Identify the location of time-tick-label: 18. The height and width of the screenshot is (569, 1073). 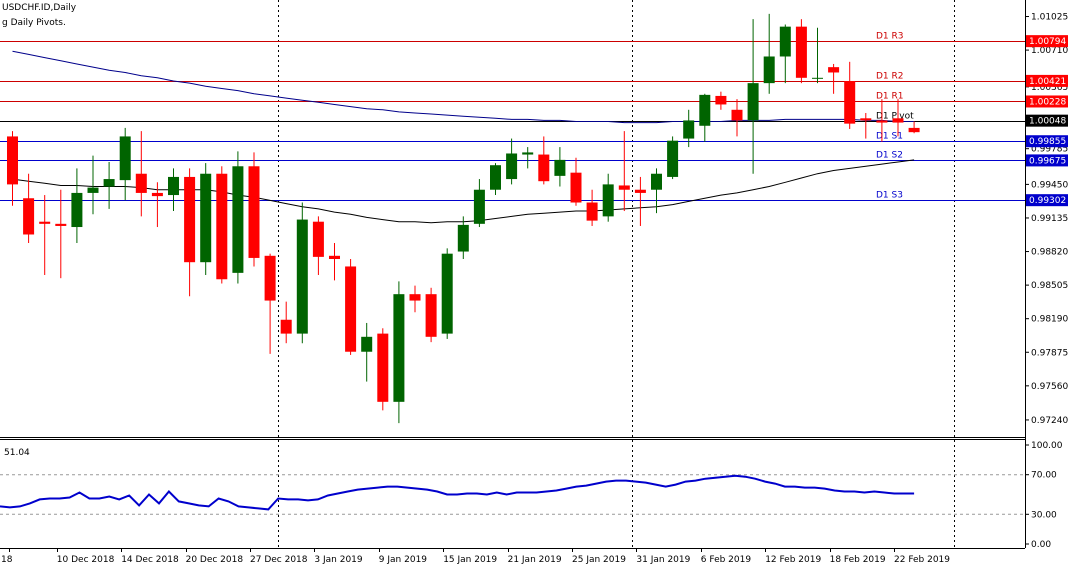
(7, 560).